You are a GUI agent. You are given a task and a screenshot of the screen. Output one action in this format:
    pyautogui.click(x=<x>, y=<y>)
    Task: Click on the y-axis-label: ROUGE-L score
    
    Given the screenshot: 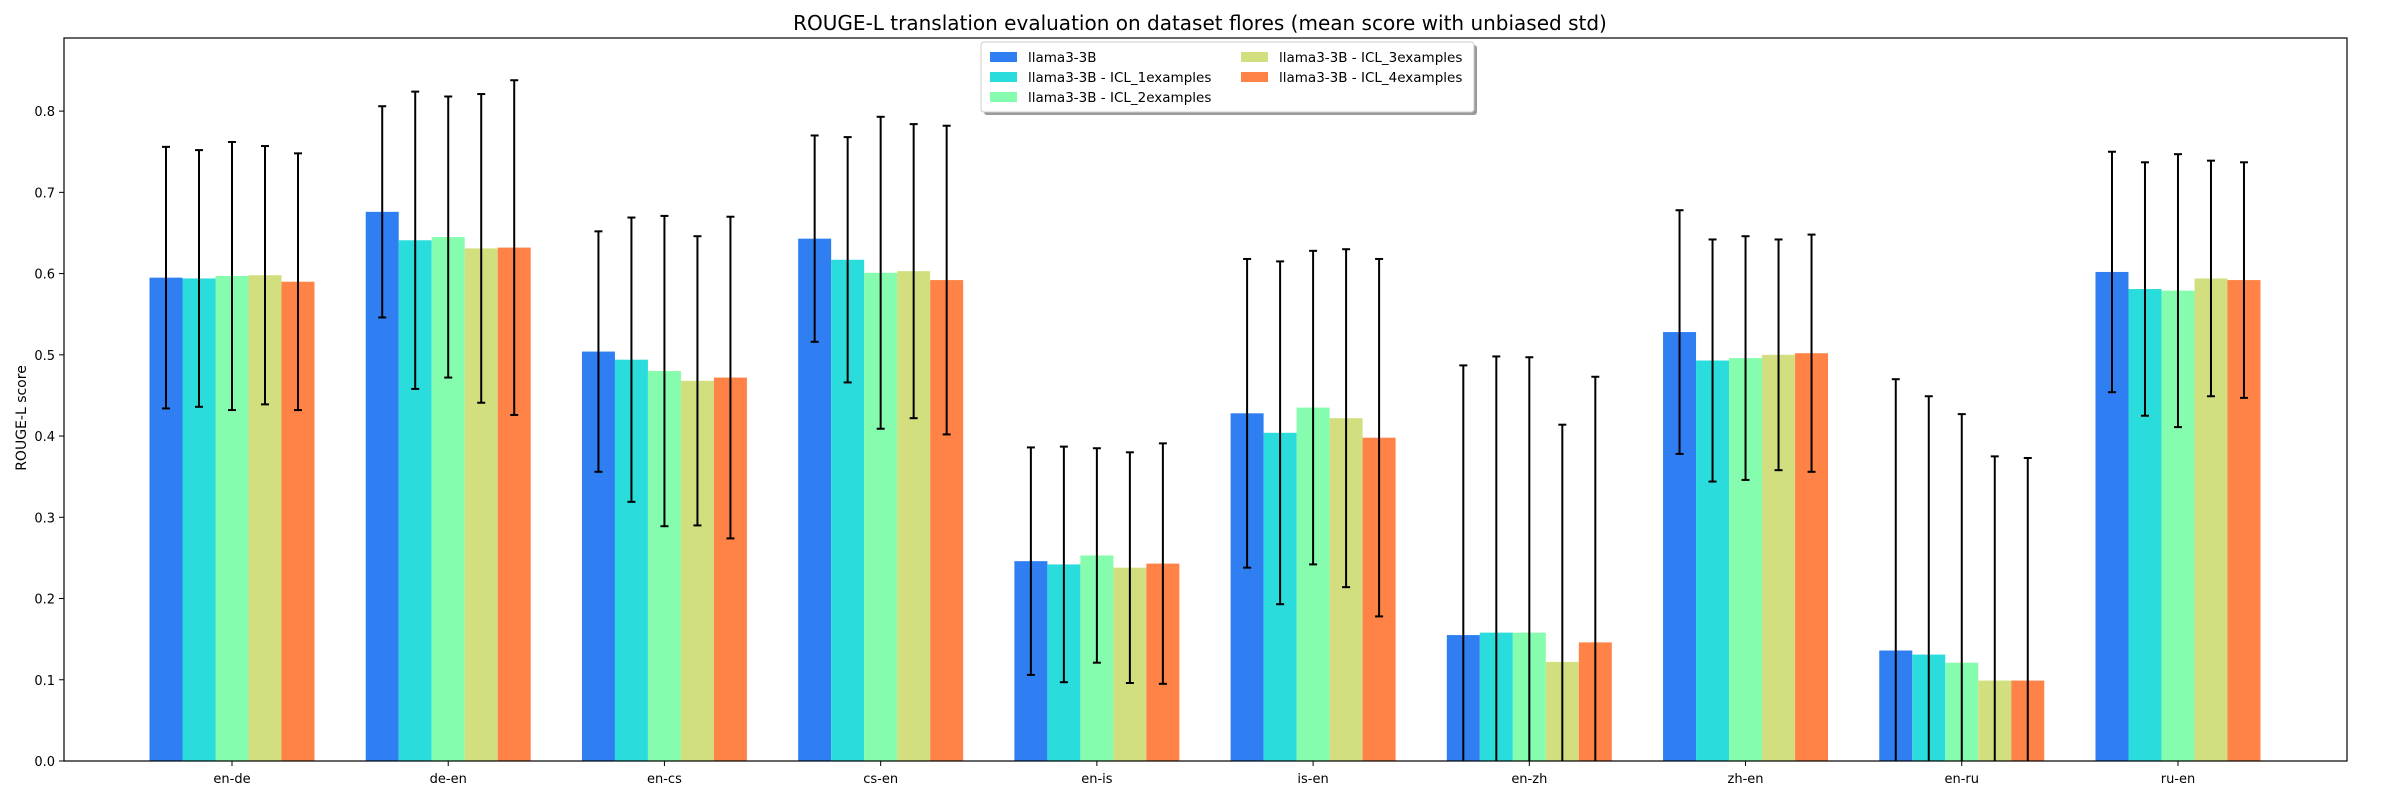 What is the action you would take?
    pyautogui.click(x=22, y=418)
    